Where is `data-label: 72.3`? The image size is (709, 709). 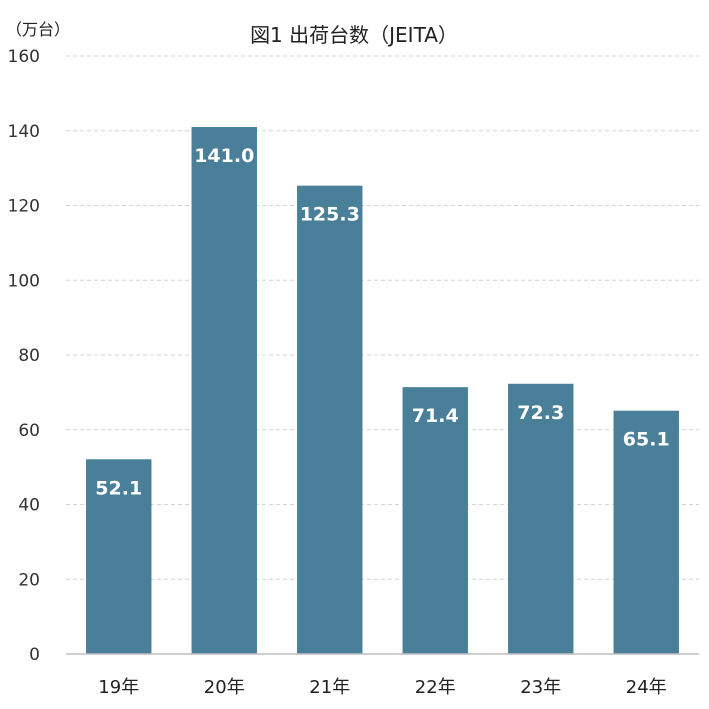
data-label: 72.3 is located at coordinates (540, 413).